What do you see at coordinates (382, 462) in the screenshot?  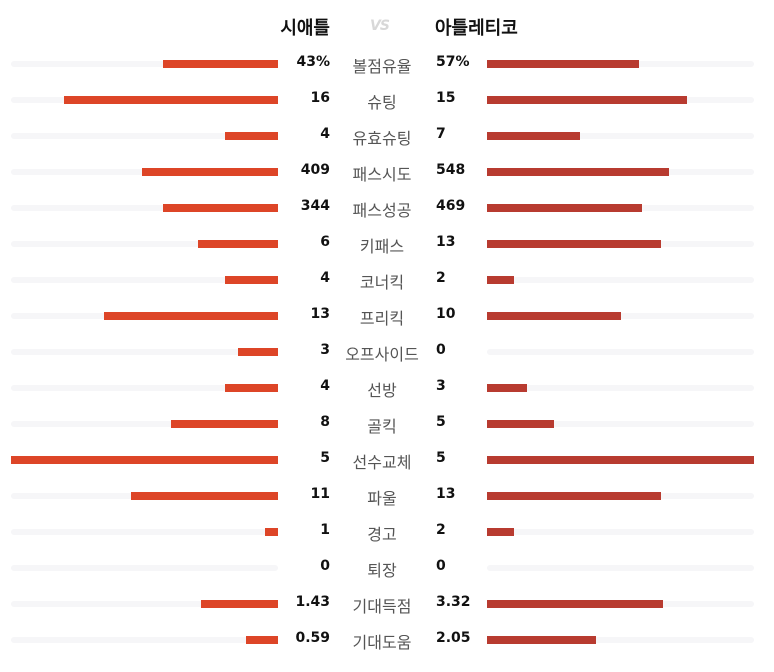 I see `stat-label: 선수교체` at bounding box center [382, 462].